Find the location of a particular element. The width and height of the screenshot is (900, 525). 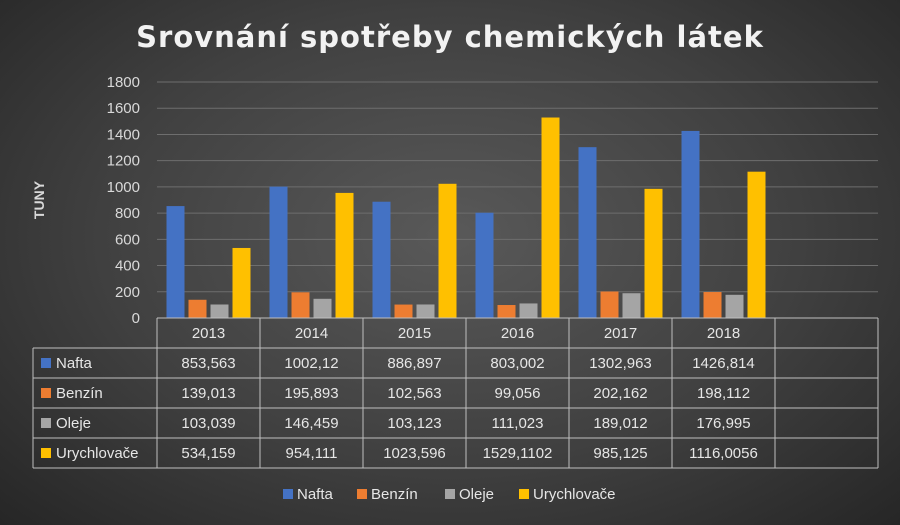

data-label: 198,112 is located at coordinates (723, 393).